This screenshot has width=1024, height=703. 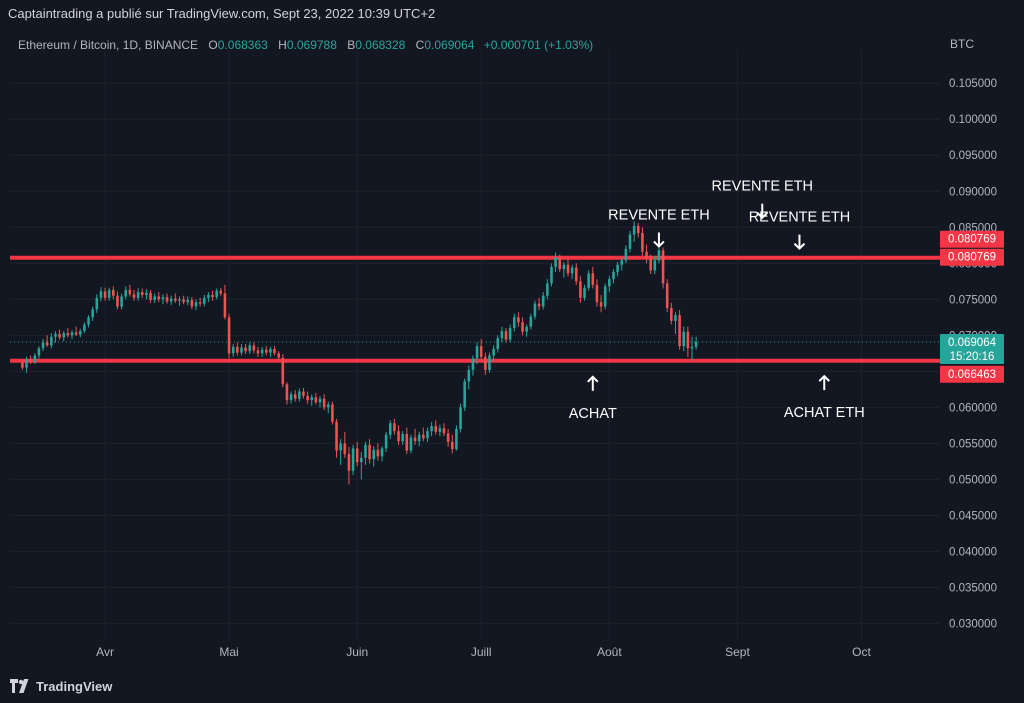 I want to click on x-tick-label: Juill, so click(x=481, y=652).